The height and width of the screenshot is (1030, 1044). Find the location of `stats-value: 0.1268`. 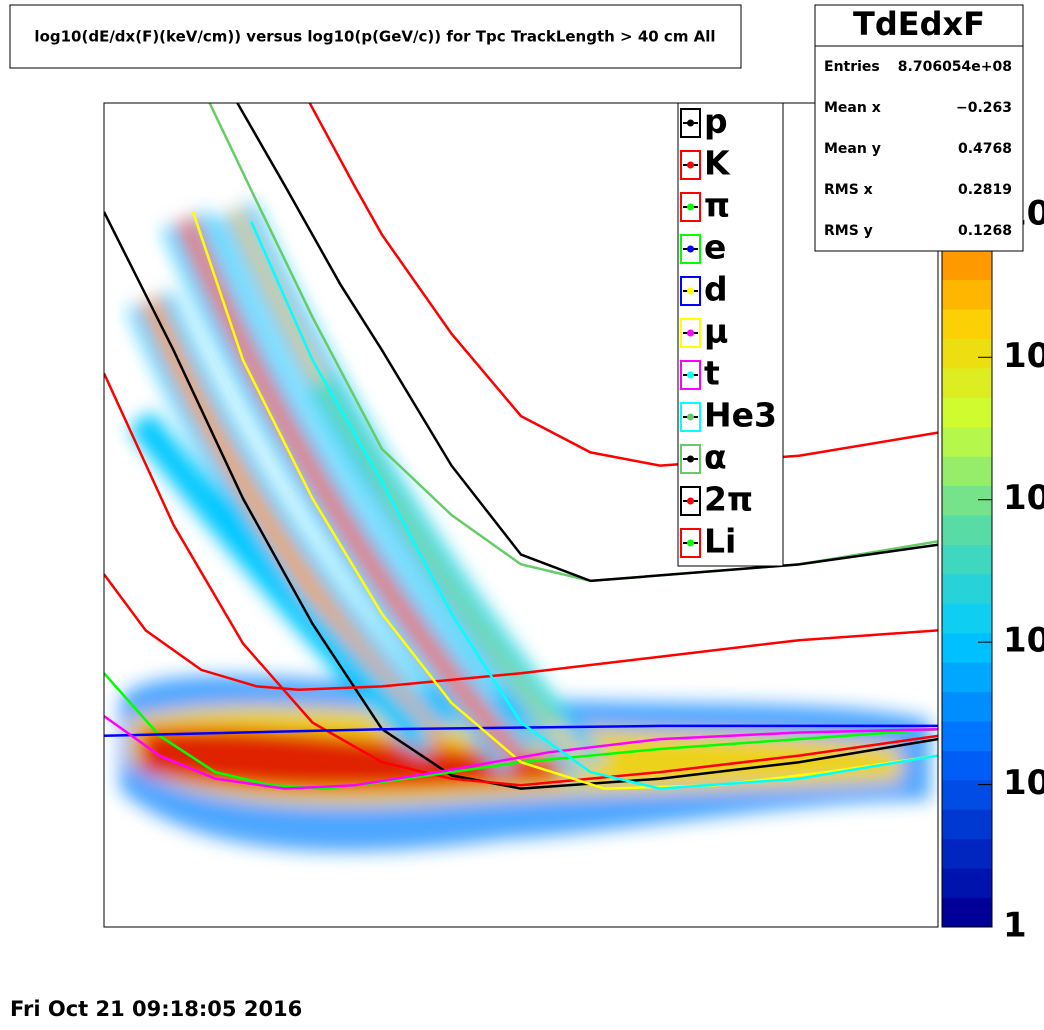

stats-value: 0.1268 is located at coordinates (985, 231).